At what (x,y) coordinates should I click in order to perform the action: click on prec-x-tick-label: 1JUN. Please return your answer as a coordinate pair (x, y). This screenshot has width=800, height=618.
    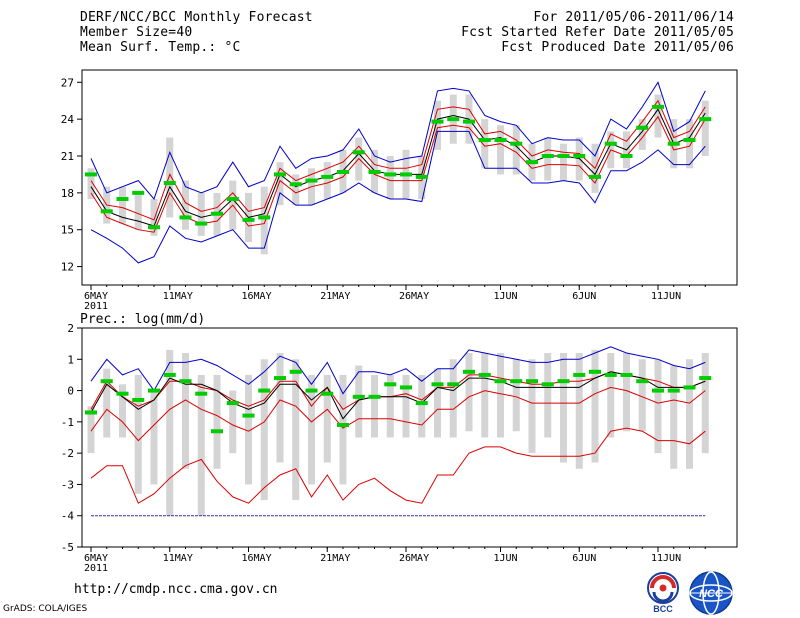
    Looking at the image, I should click on (506, 558).